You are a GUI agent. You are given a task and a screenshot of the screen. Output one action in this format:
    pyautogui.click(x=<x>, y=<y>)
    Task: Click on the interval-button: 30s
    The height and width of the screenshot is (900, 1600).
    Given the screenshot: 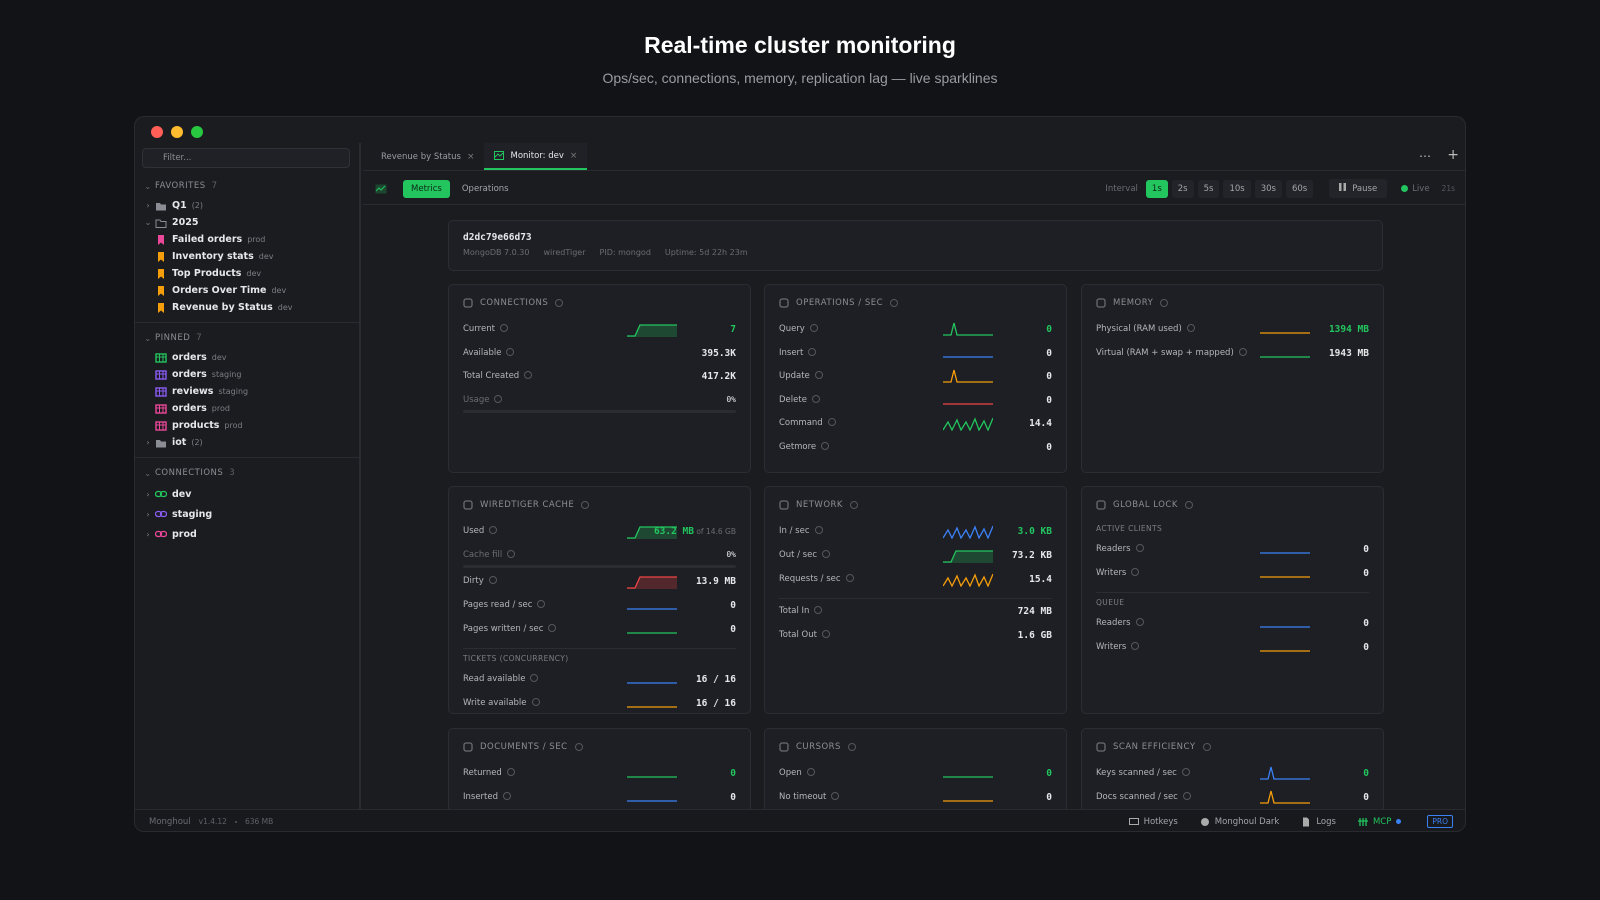 What is the action you would take?
    pyautogui.click(x=1268, y=188)
    